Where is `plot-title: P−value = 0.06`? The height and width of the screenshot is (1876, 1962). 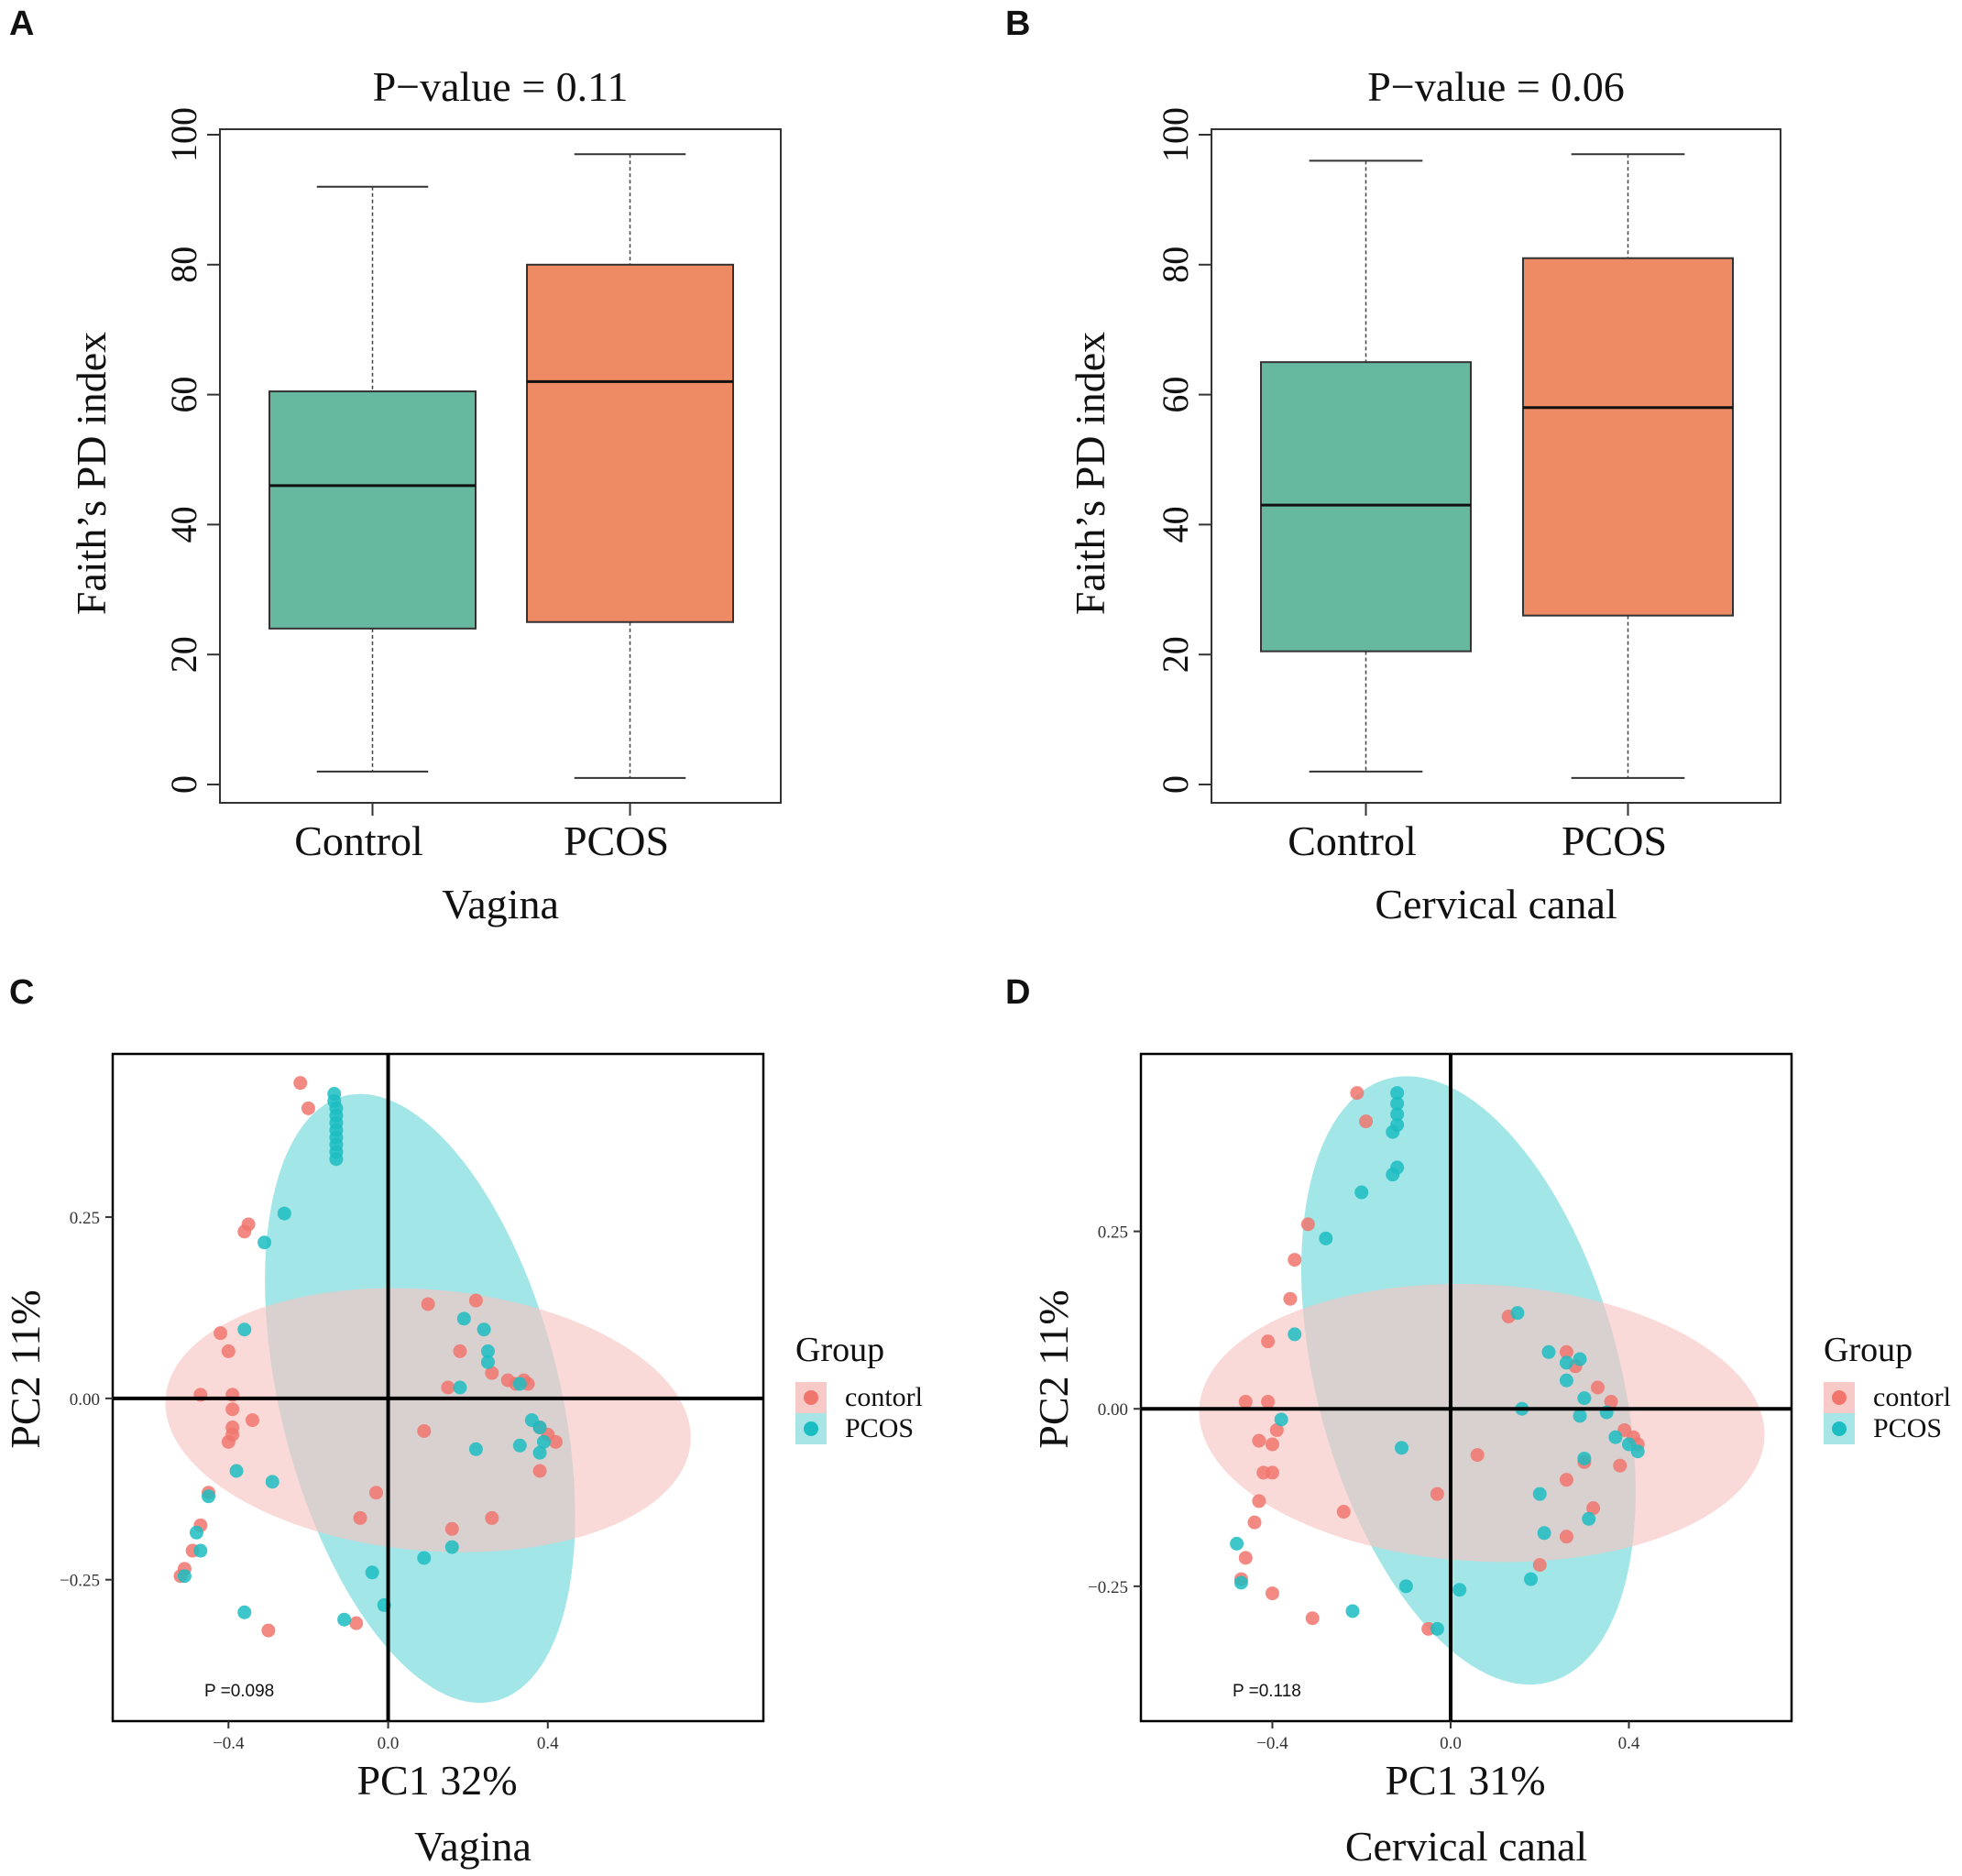 plot-title: P−value = 0.06 is located at coordinates (1496, 86).